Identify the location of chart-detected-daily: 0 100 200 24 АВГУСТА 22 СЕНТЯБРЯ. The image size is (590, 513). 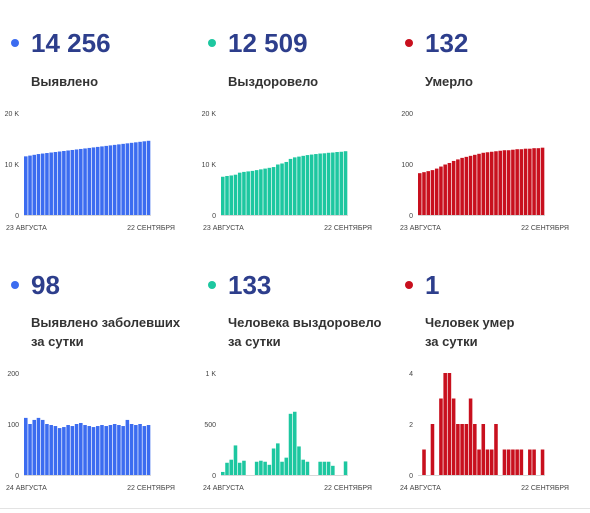
(90, 431).